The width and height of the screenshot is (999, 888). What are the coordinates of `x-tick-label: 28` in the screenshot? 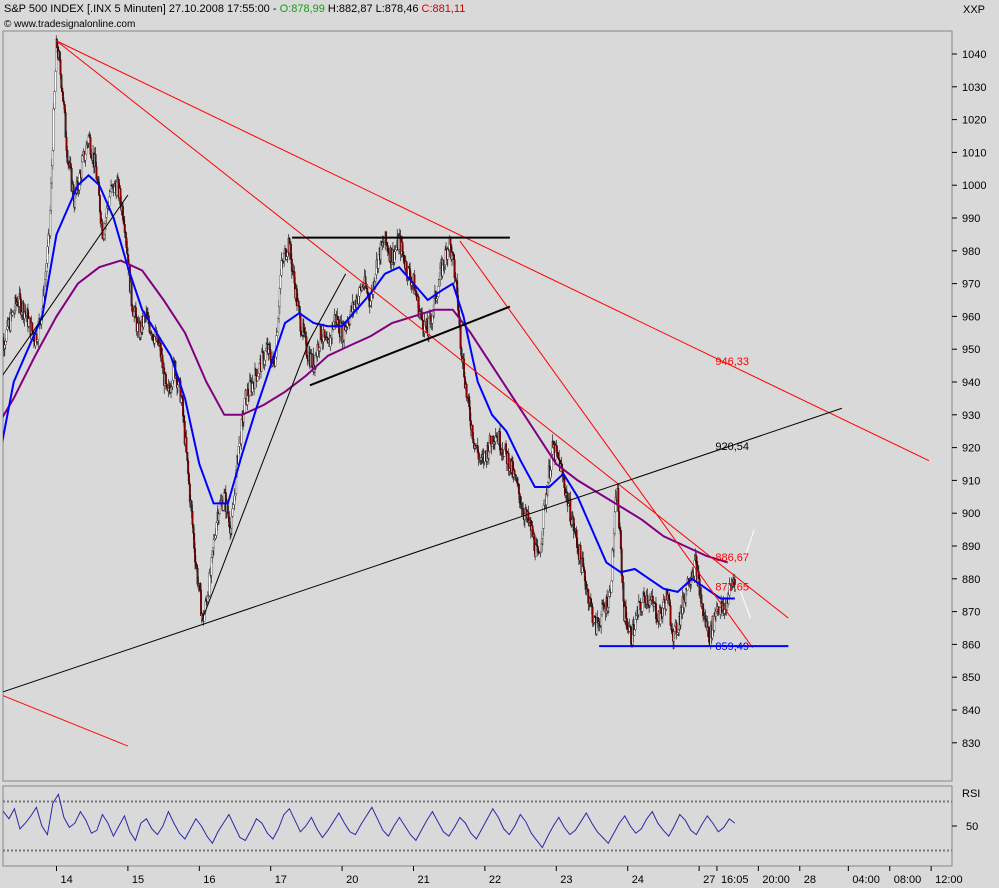 It's located at (810, 880).